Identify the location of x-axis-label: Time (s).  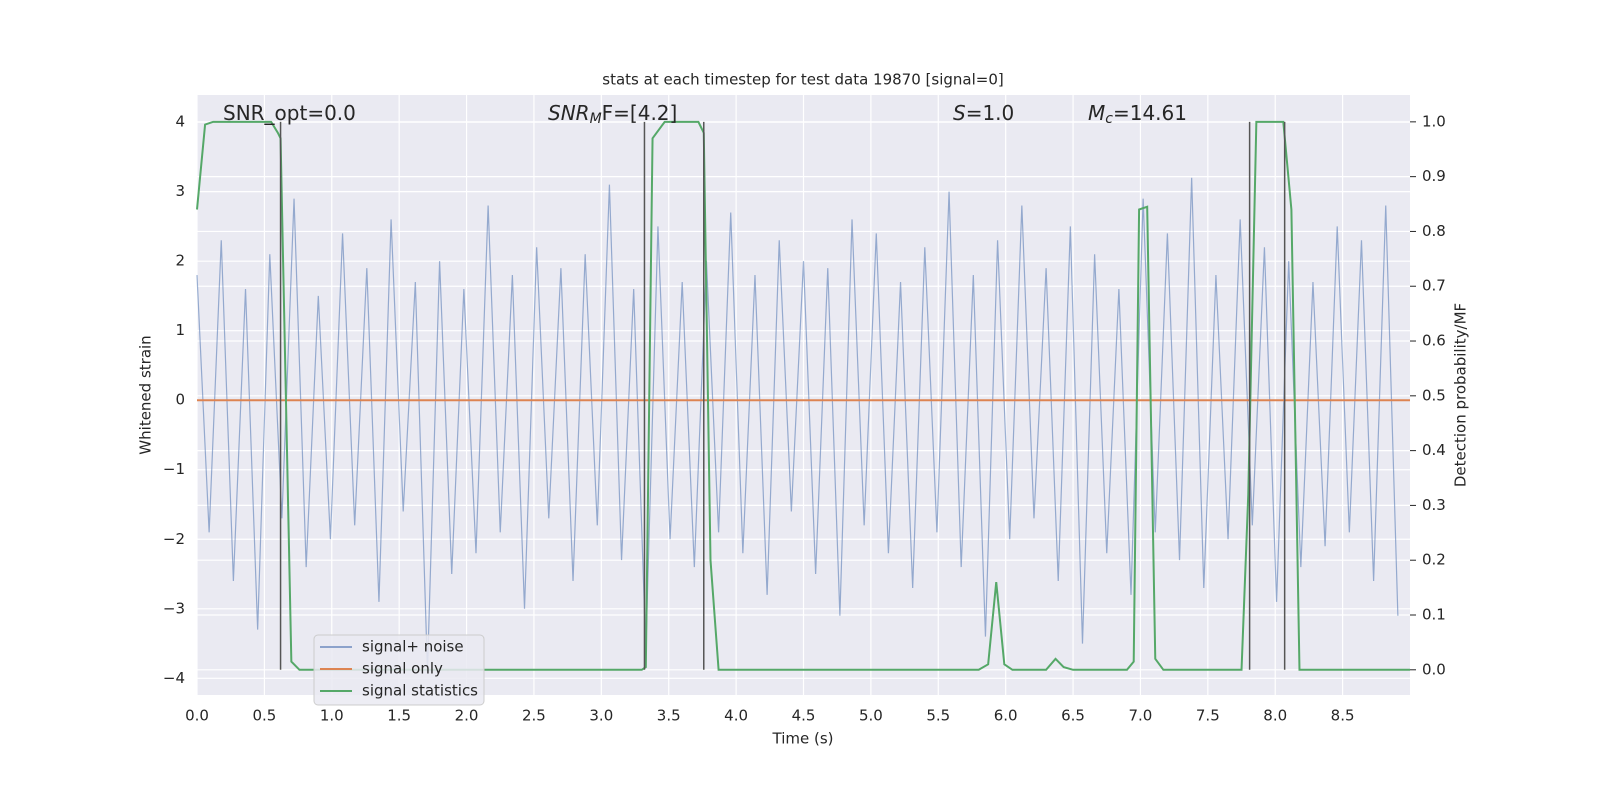
(803, 739).